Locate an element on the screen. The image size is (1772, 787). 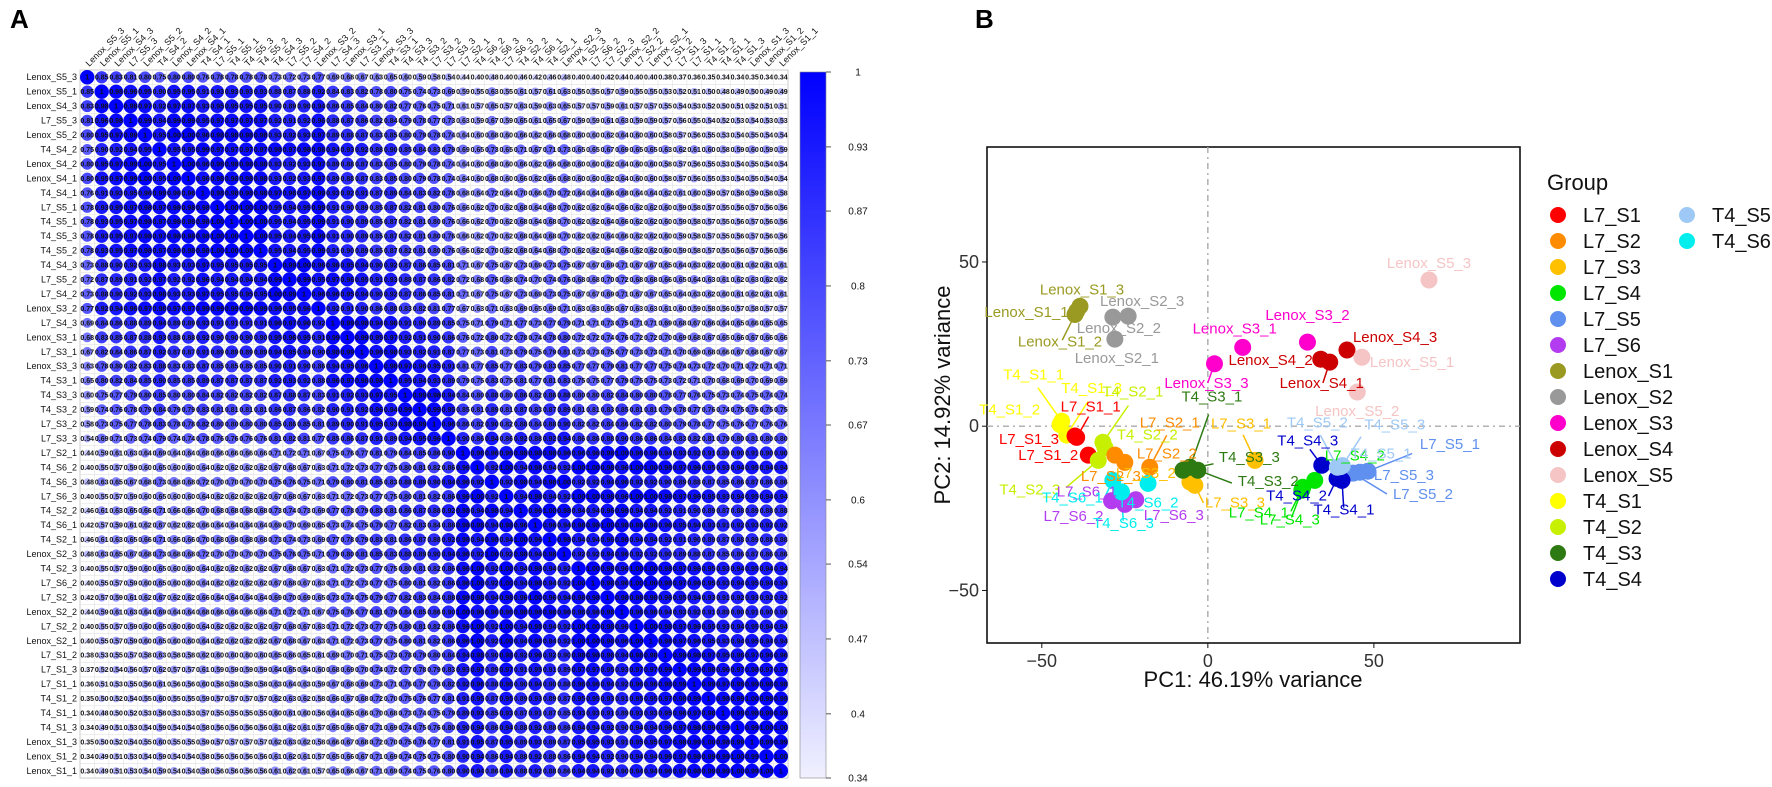
correlation-value: 0.58 is located at coordinates (319, 699).